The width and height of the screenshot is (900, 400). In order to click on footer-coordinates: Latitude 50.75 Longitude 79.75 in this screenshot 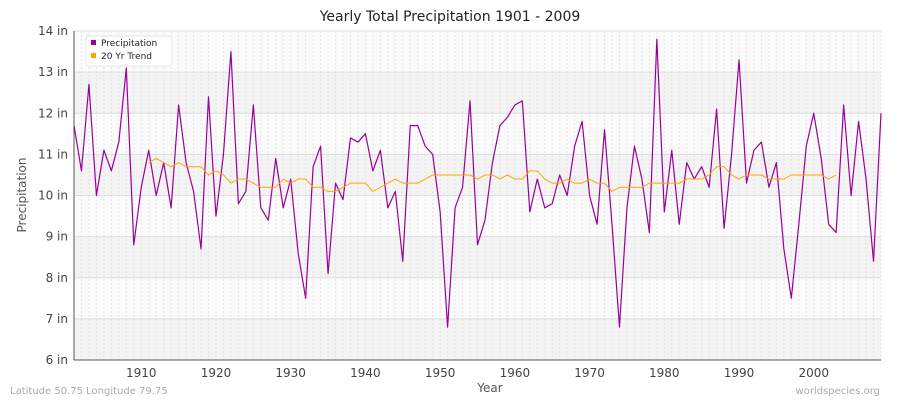, I will do `click(89, 391)`.